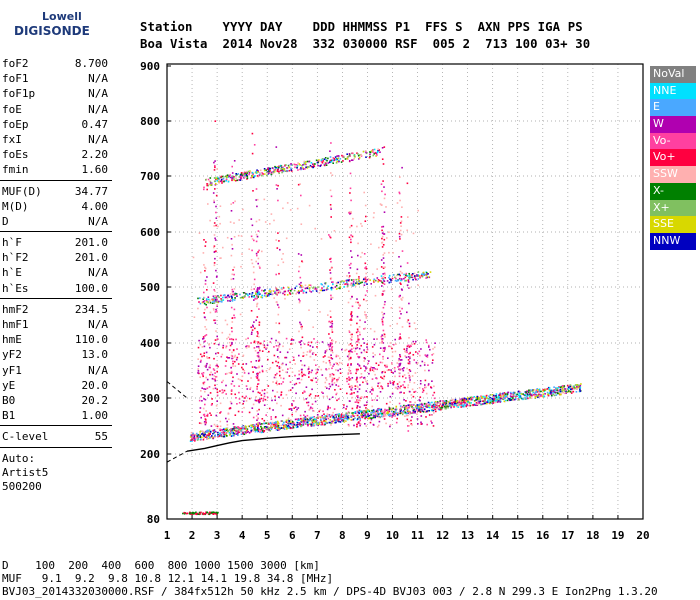  What do you see at coordinates (56, 339) in the screenshot?
I see `param-row: hmE 110.0` at bounding box center [56, 339].